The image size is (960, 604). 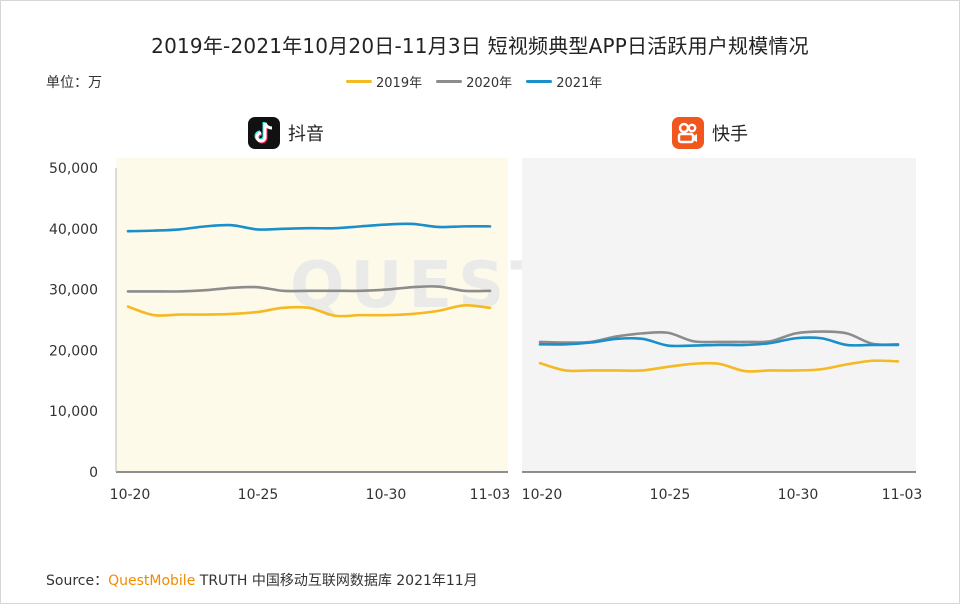 I want to click on legend-item-2021: 2021年, so click(x=564, y=81).